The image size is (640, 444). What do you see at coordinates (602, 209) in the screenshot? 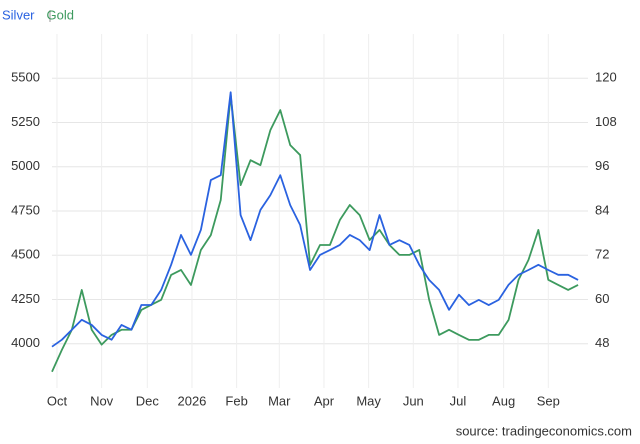
I see `y2-tick-label: 84` at bounding box center [602, 209].